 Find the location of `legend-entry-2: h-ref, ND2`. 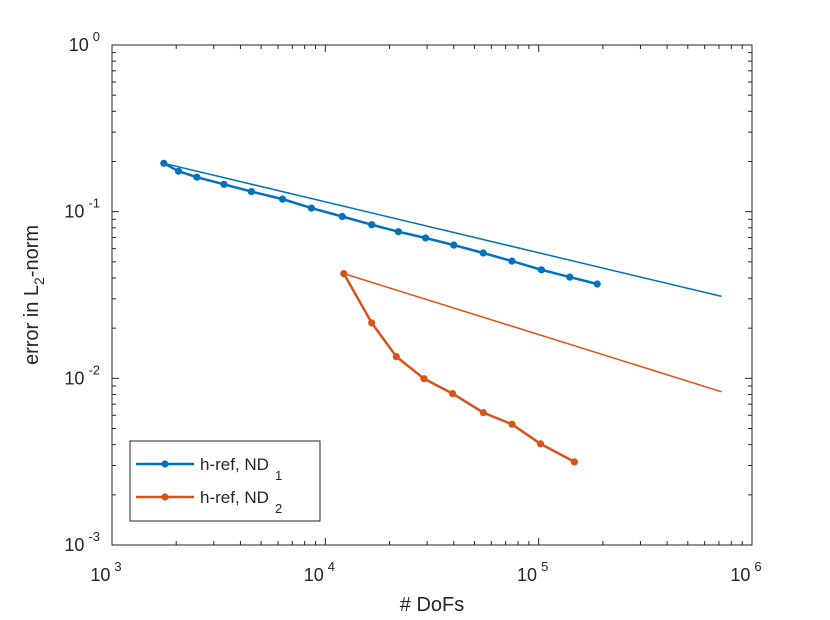

legend-entry-2: h-ref, ND2 is located at coordinates (209, 502).